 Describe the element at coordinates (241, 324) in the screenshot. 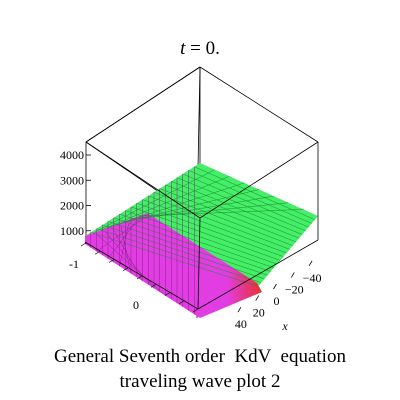

I see `x-tick-label-0: 40` at that location.